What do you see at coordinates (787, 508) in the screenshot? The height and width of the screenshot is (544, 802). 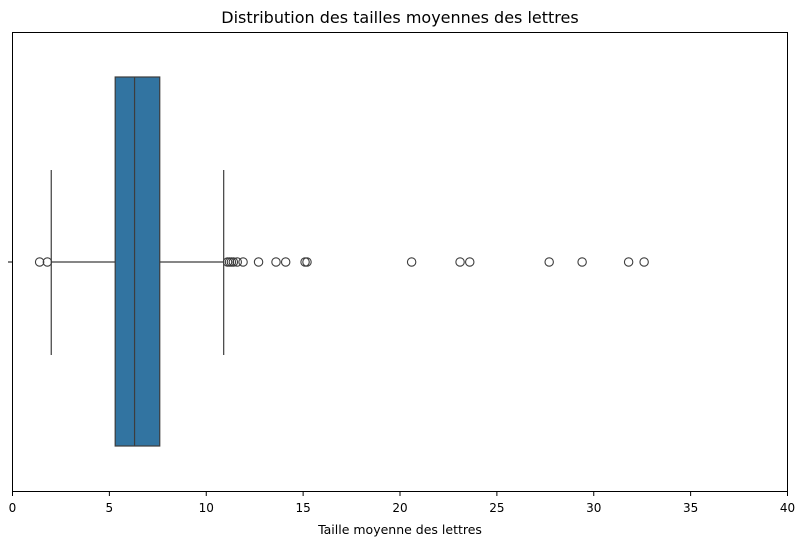 I see `x-tick-label: 40` at bounding box center [787, 508].